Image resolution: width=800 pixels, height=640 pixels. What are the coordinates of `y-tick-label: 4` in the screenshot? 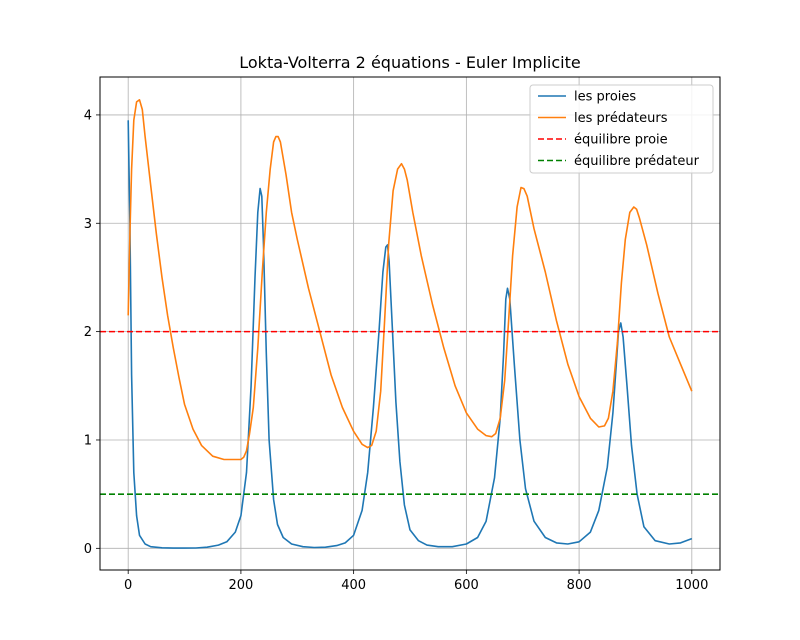 It's located at (88, 115).